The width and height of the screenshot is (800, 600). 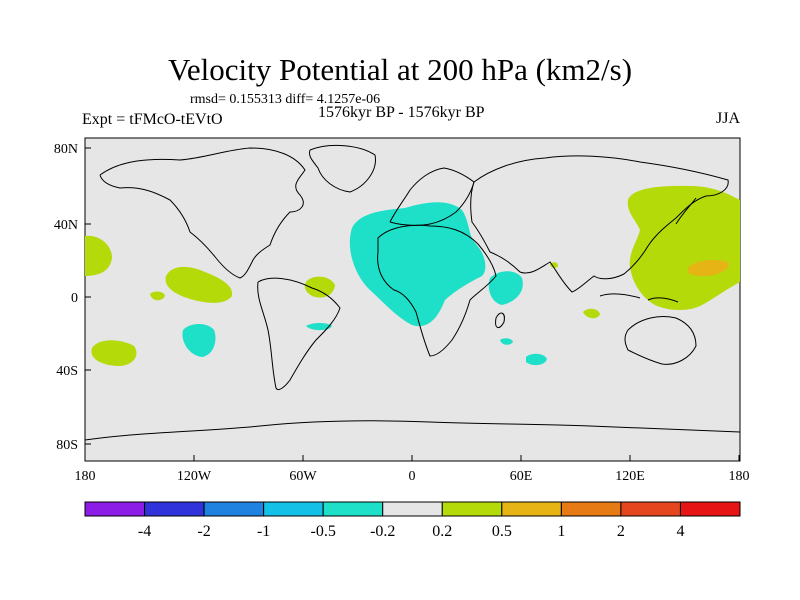 What do you see at coordinates (599, 224) in the screenshot?
I see `coastline-asia` at bounding box center [599, 224].